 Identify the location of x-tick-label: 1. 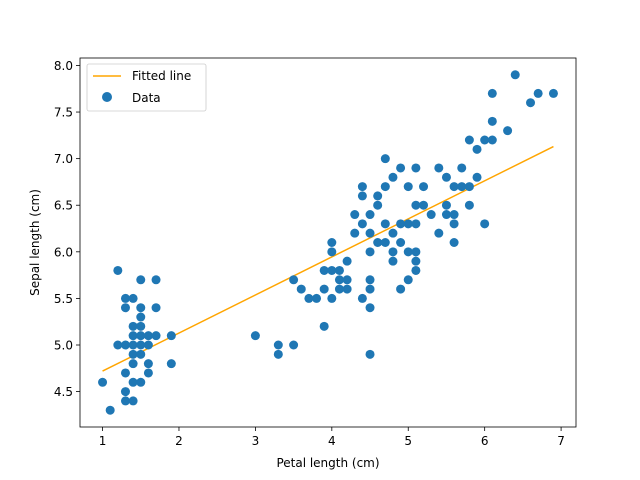
(103, 441).